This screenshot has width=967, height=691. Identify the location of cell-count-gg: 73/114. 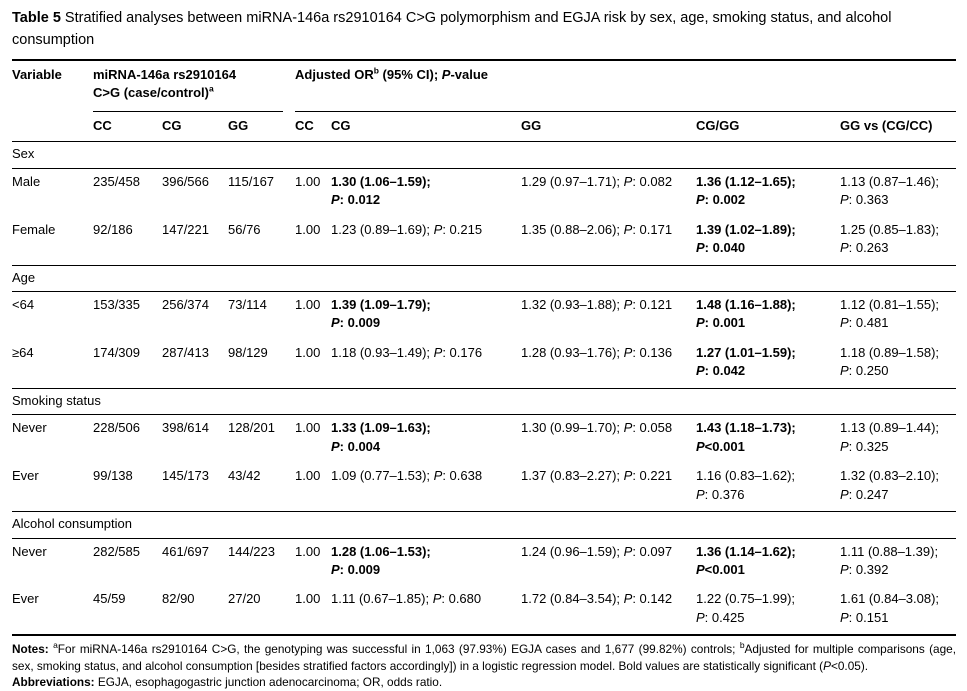
(247, 305).